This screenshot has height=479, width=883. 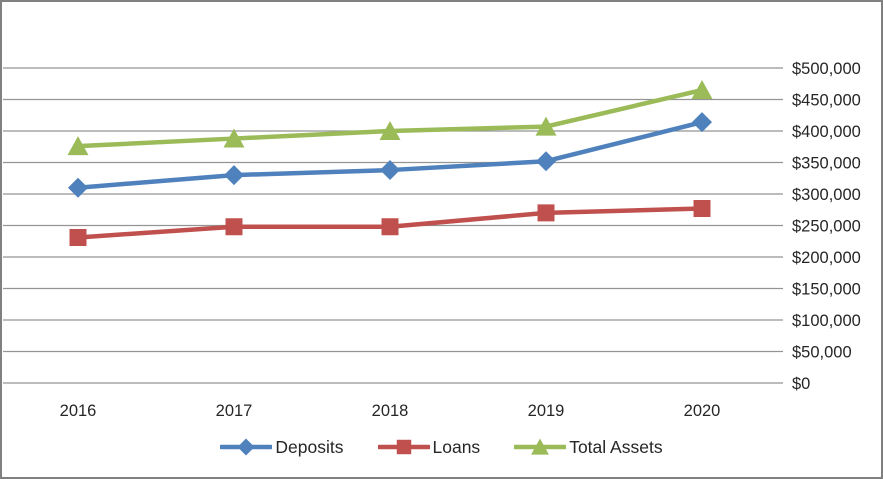 What do you see at coordinates (390, 411) in the screenshot?
I see `x-axis-tick-label: 2018` at bounding box center [390, 411].